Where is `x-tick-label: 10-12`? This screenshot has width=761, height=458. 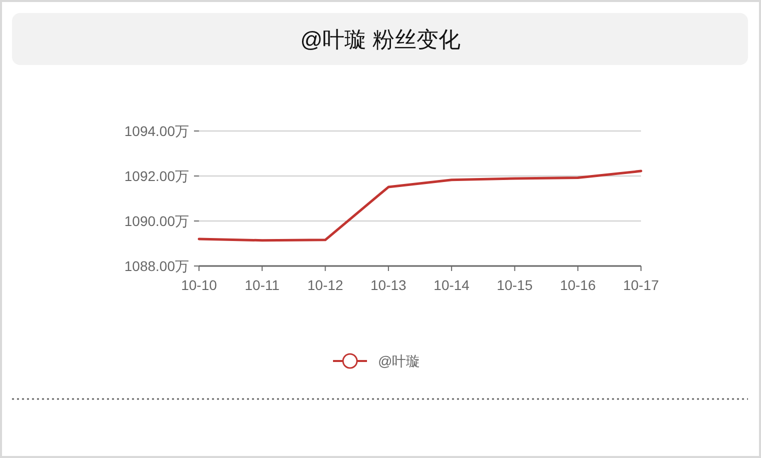
x-tick-label: 10-12 is located at coordinates (325, 285).